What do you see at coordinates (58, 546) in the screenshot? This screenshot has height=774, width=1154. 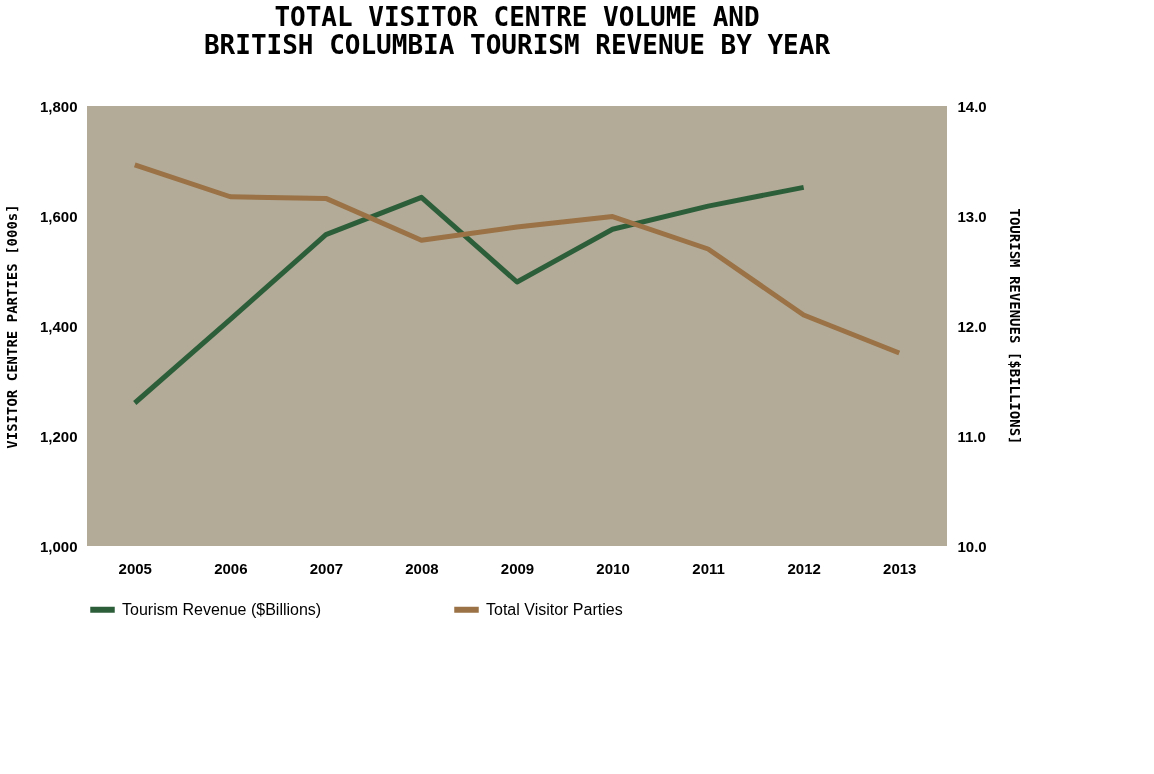 I see `y-tick-label: 1,000` at bounding box center [58, 546].